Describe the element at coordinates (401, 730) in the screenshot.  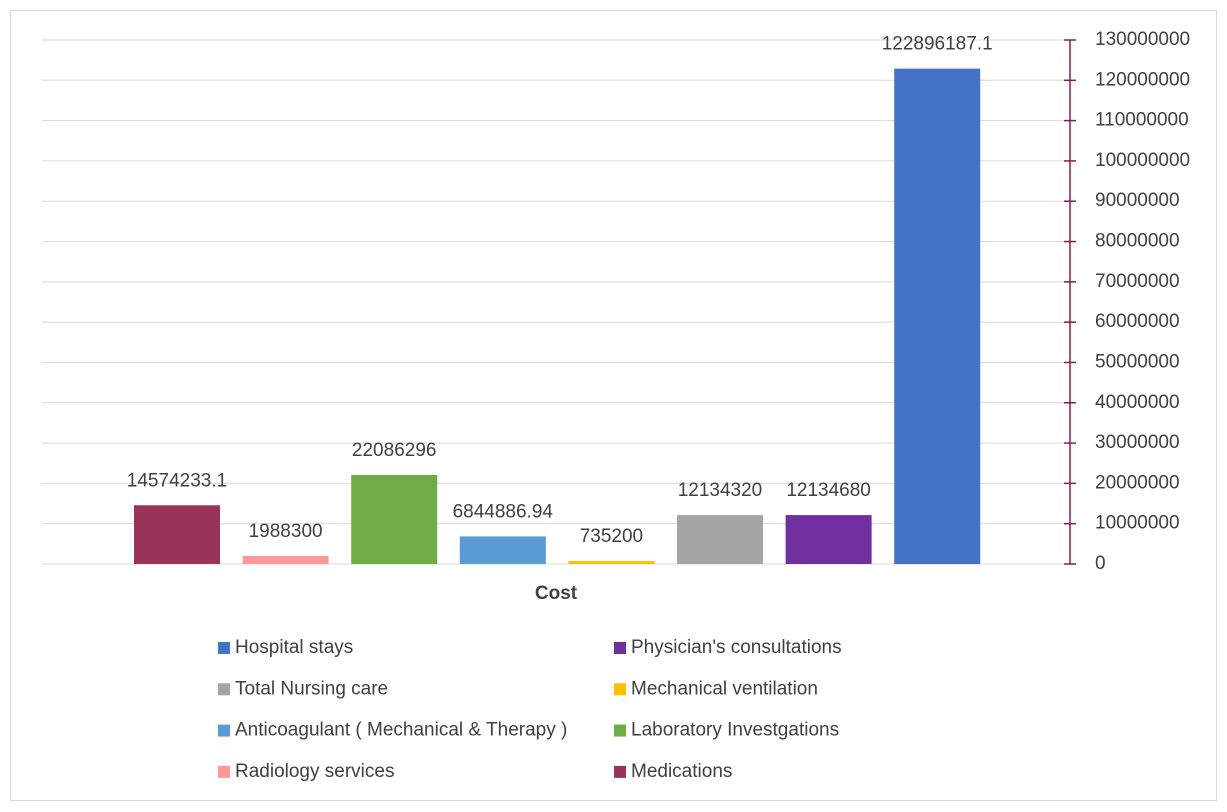
I see `legend-label: Anticoagulant ( Mechanical & Therapy )` at that location.